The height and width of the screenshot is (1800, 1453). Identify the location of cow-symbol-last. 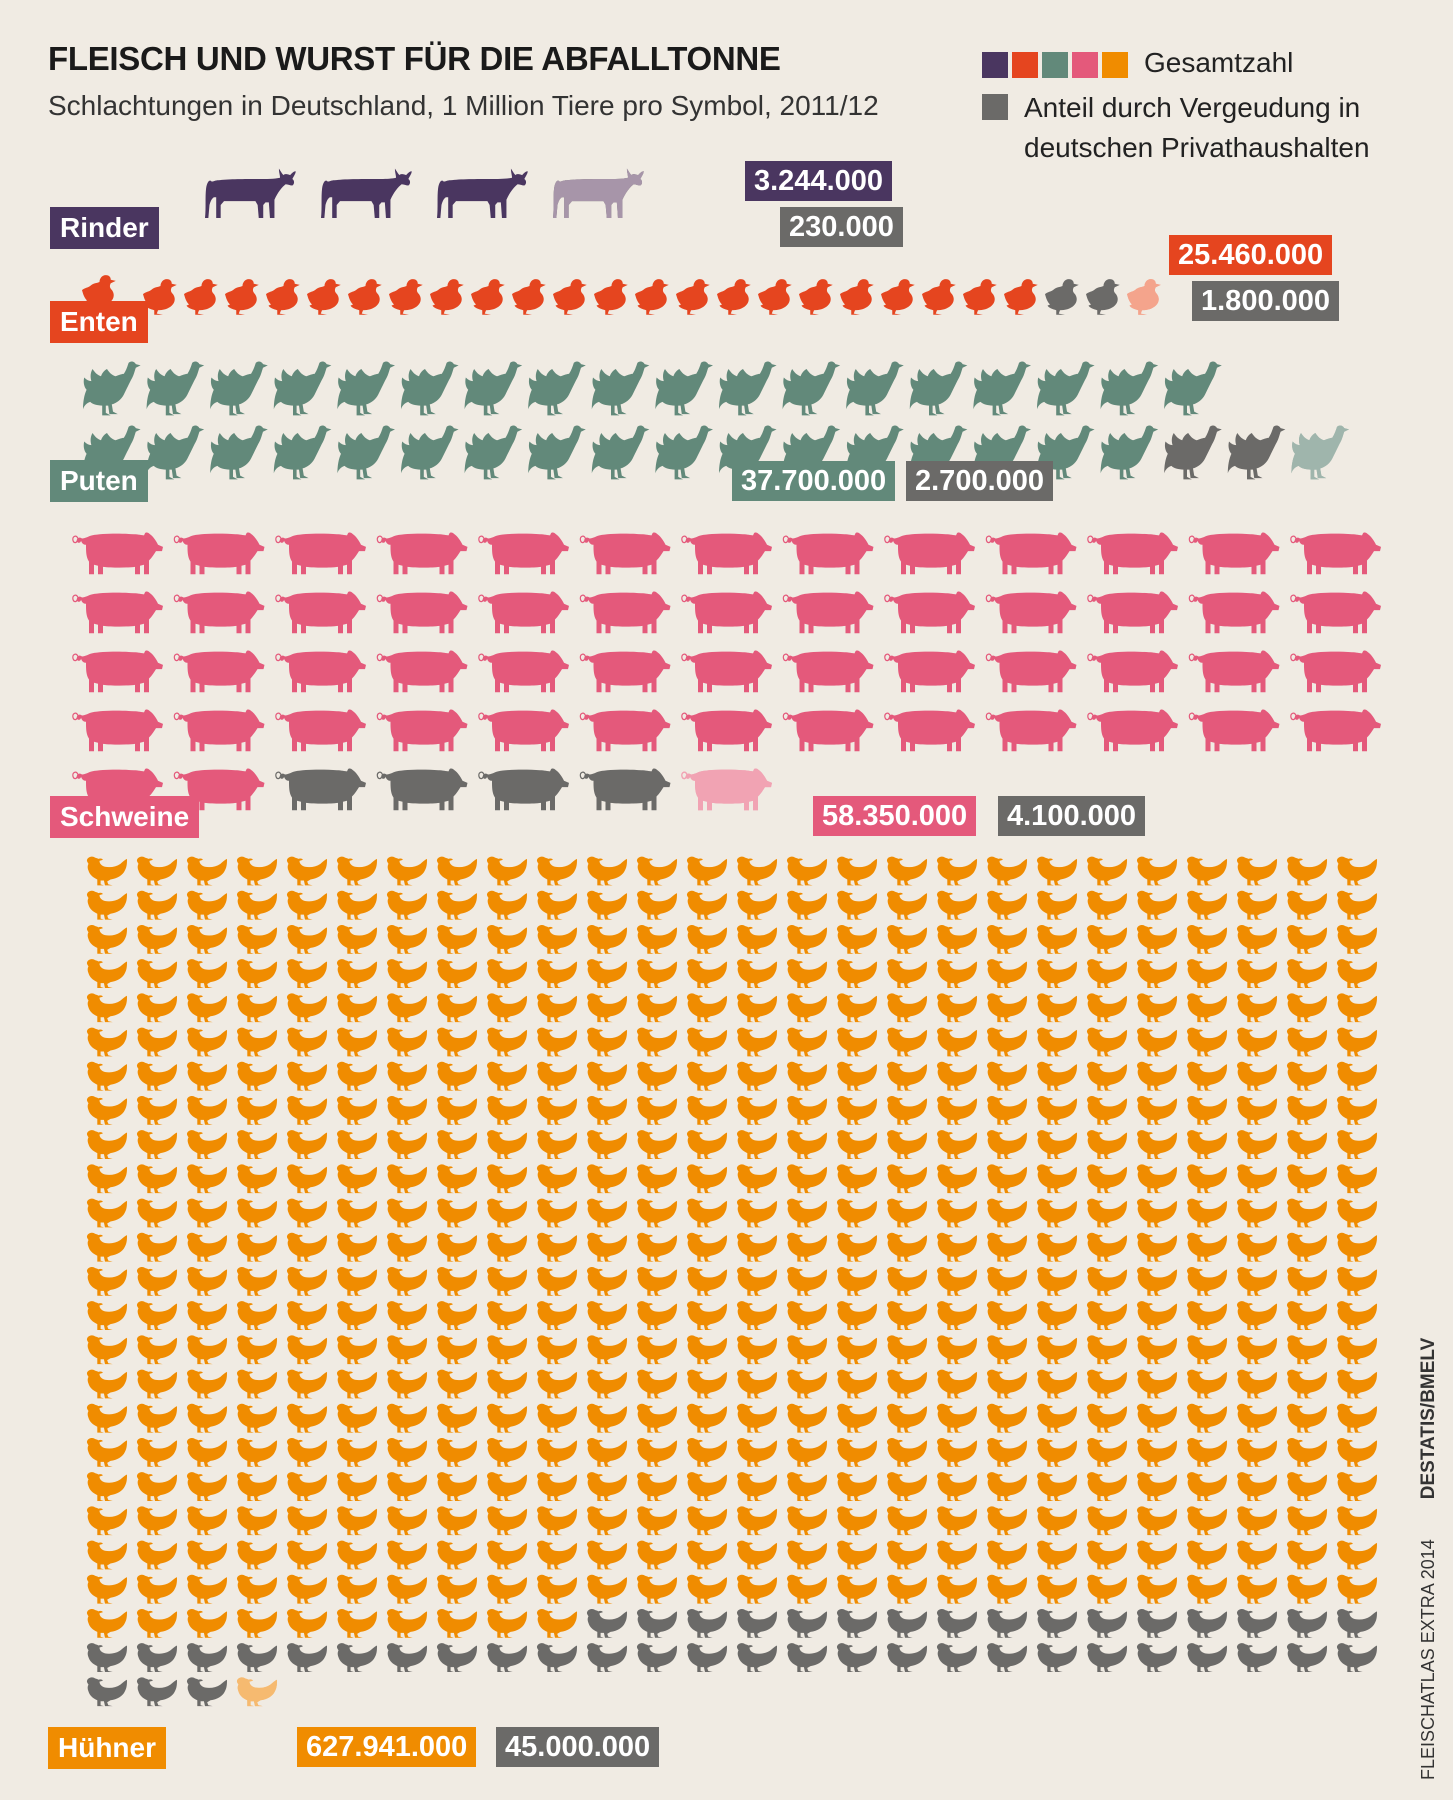
(598, 193).